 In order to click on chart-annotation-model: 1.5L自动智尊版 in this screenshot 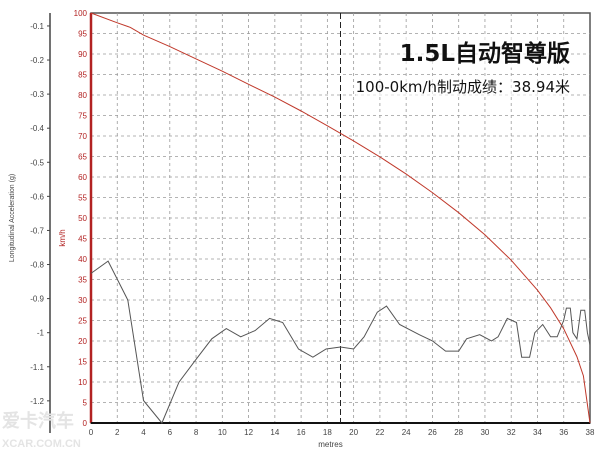, I will do `click(484, 51)`.